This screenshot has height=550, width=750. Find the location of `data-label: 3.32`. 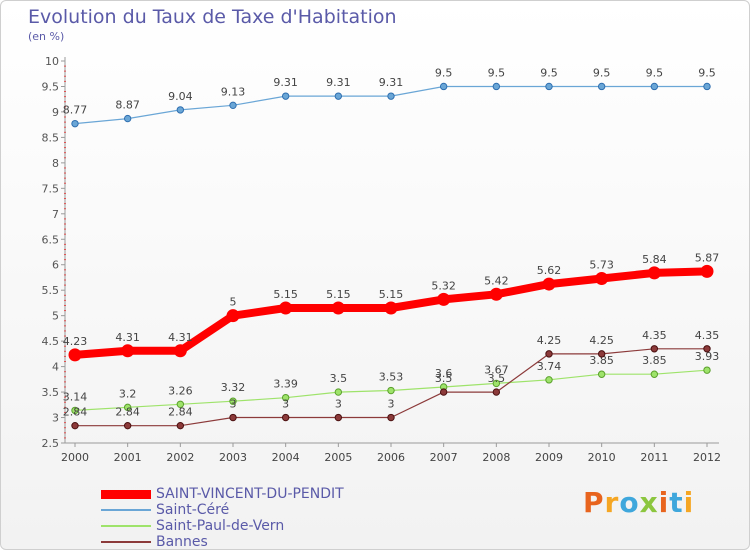

data-label: 3.32 is located at coordinates (233, 387).